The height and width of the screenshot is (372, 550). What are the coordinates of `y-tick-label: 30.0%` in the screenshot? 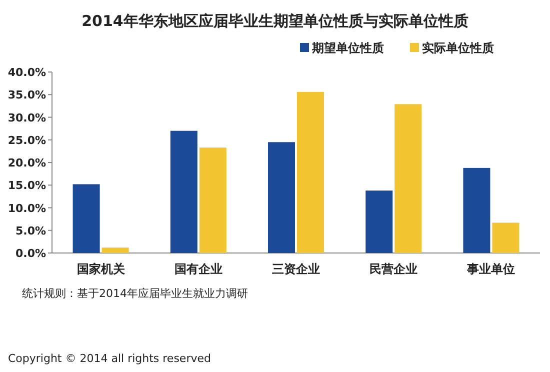 It's located at (27, 117).